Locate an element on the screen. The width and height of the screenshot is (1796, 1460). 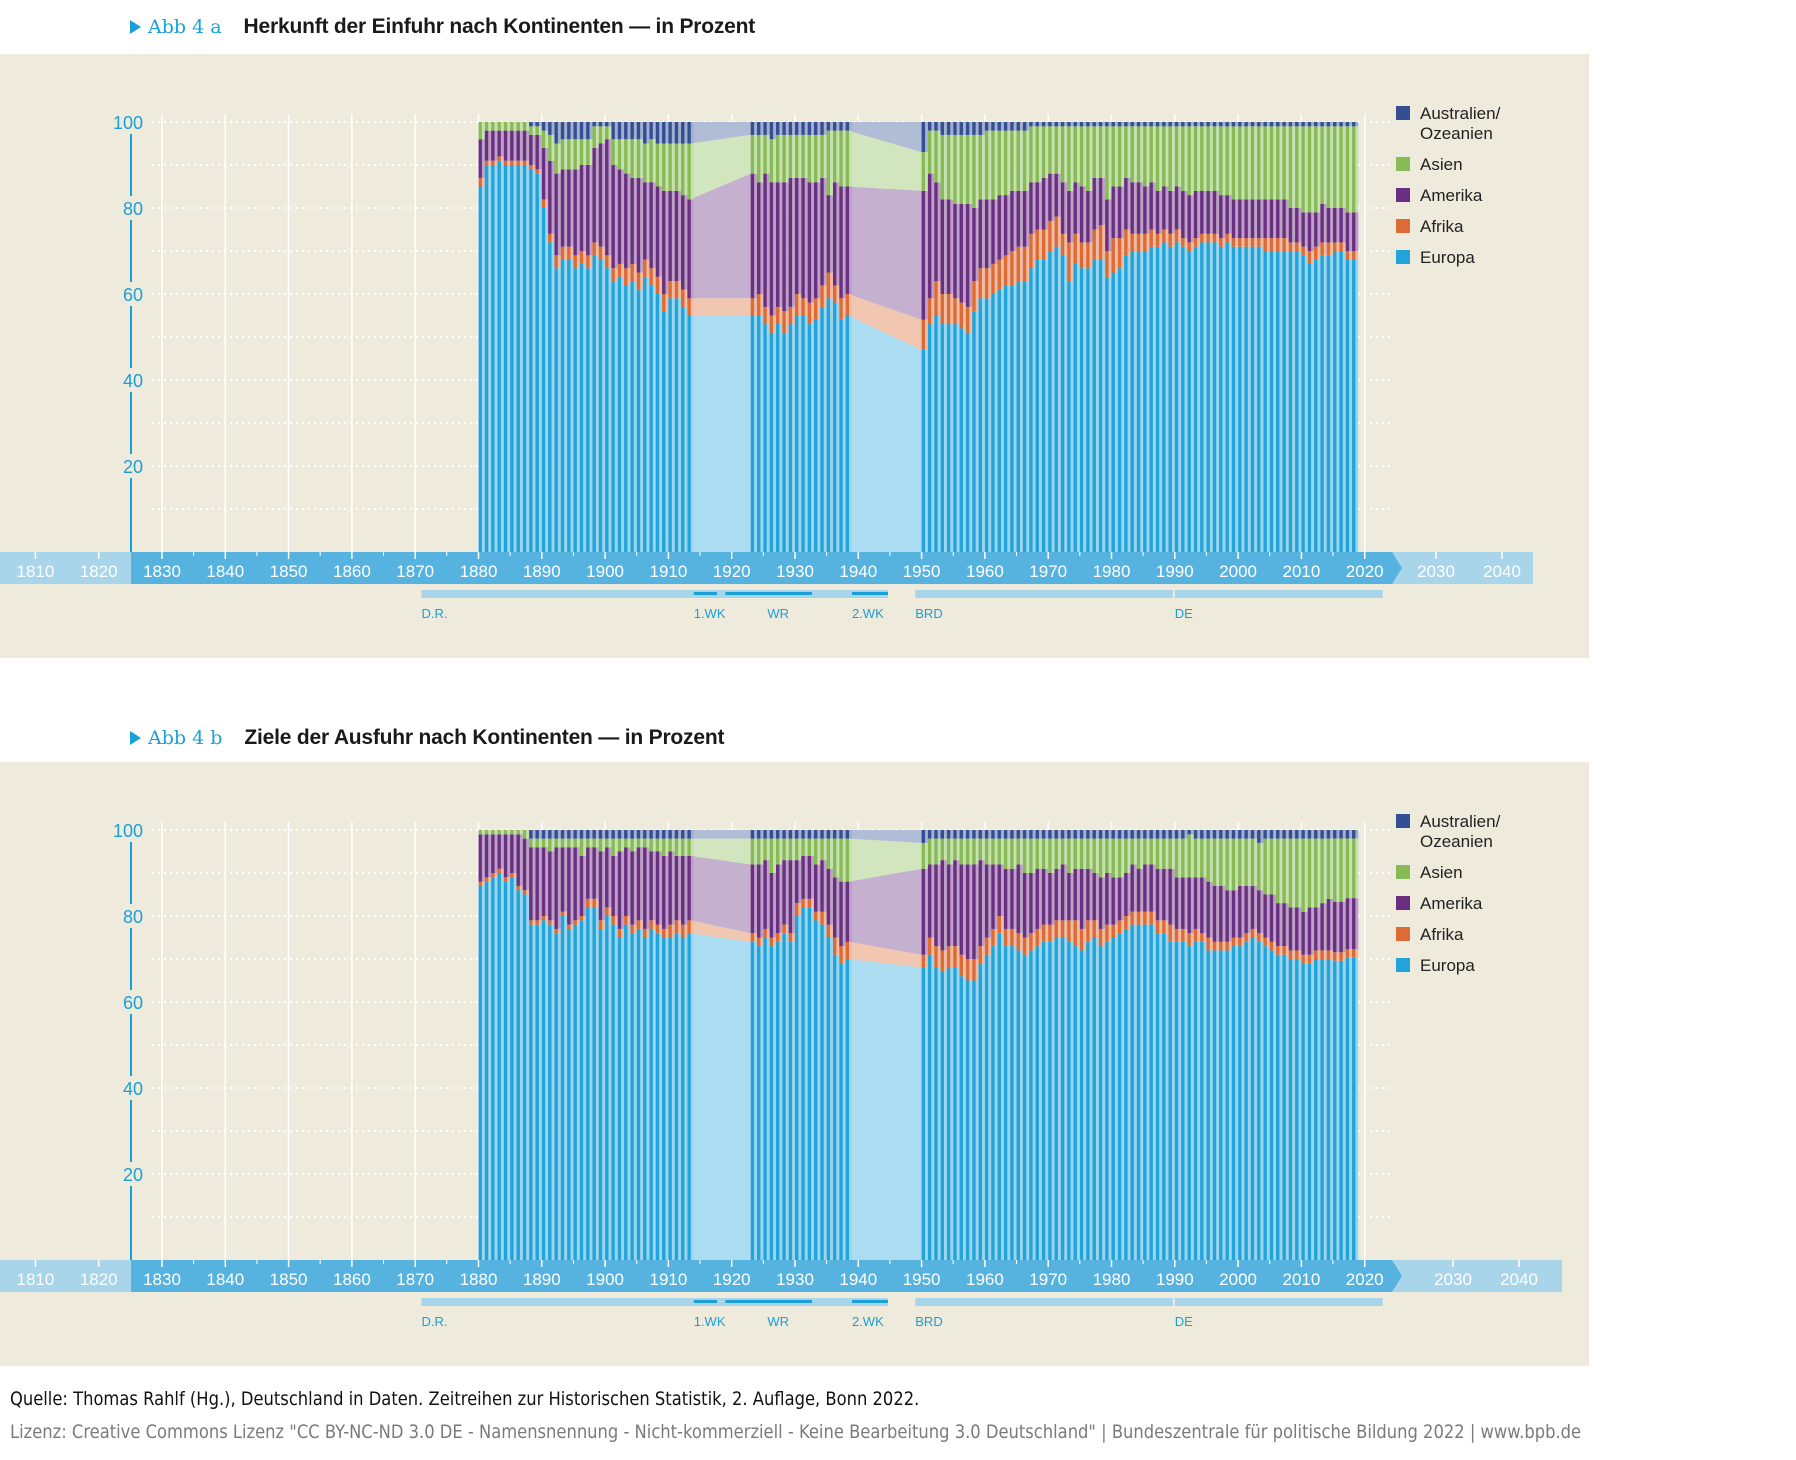
bar-australienozeanien-2009 is located at coordinates (1297, 124).